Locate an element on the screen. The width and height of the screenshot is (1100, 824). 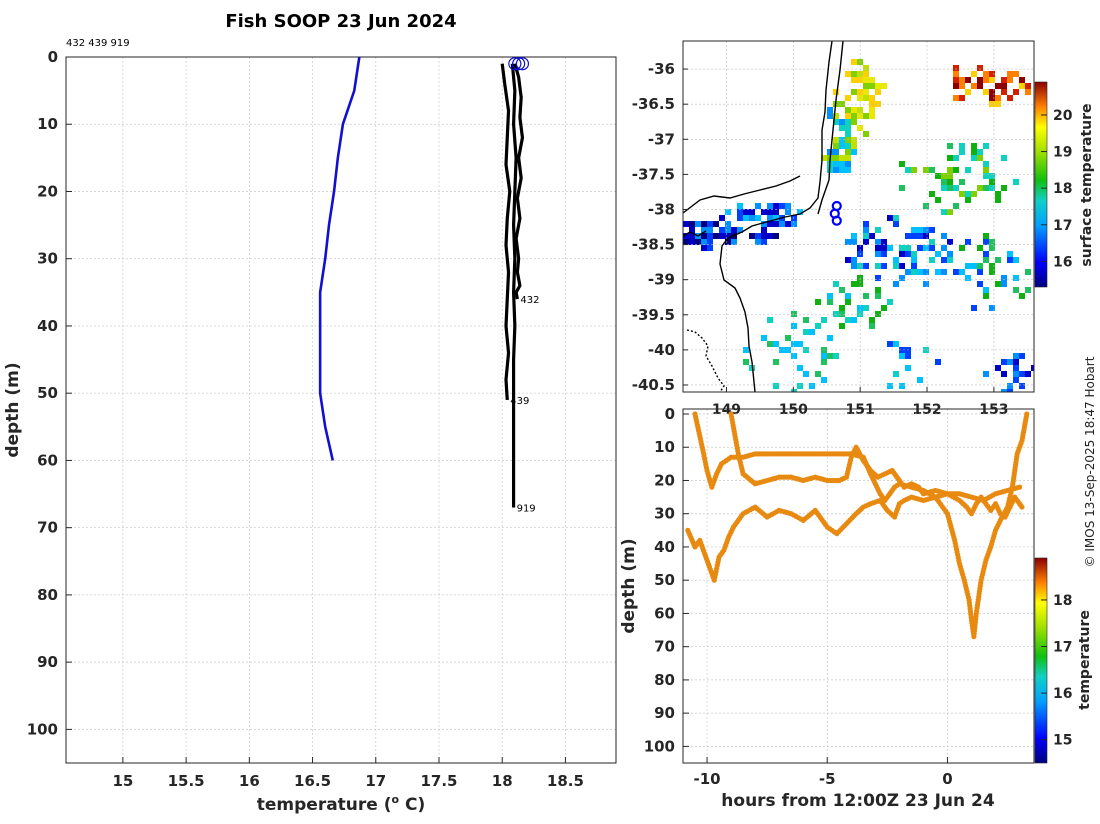
timeseries-colorbar-ticks: 15 16 17 18 is located at coordinates (1056, 671).